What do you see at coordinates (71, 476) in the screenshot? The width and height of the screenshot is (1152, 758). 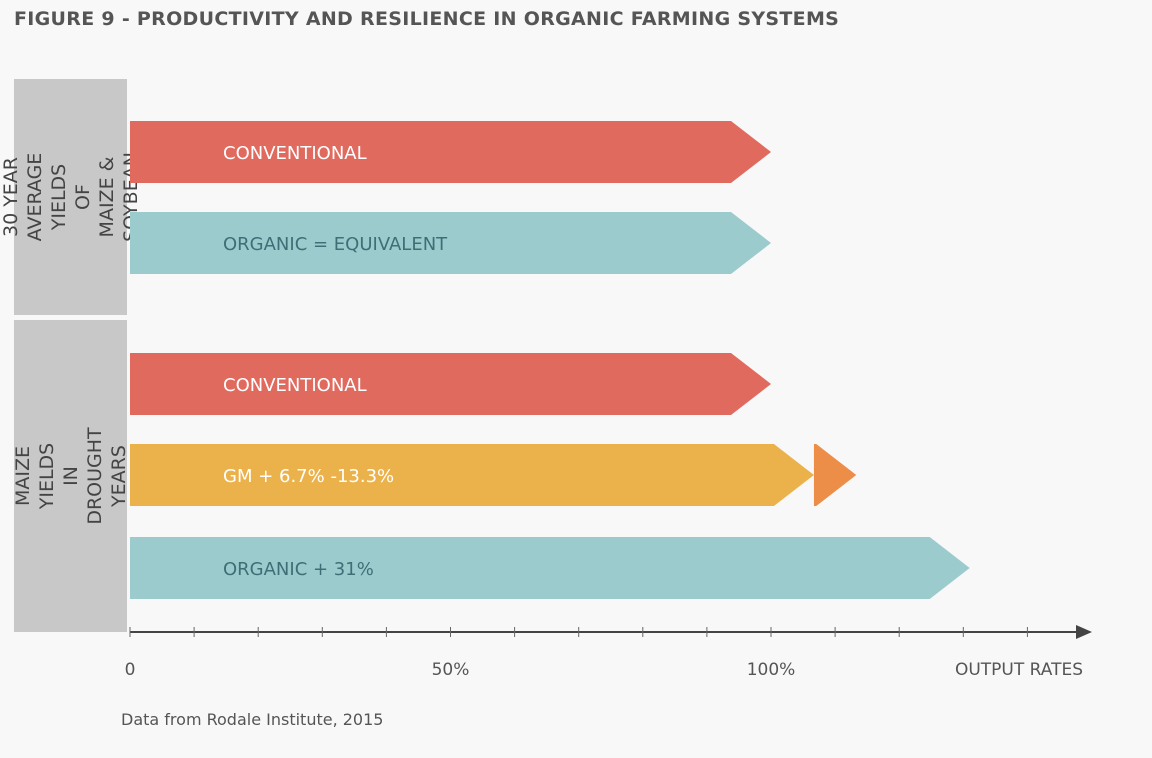 I see `group-box-drought: MAIZE YIELDS IN DROUGHT YEARS` at bounding box center [71, 476].